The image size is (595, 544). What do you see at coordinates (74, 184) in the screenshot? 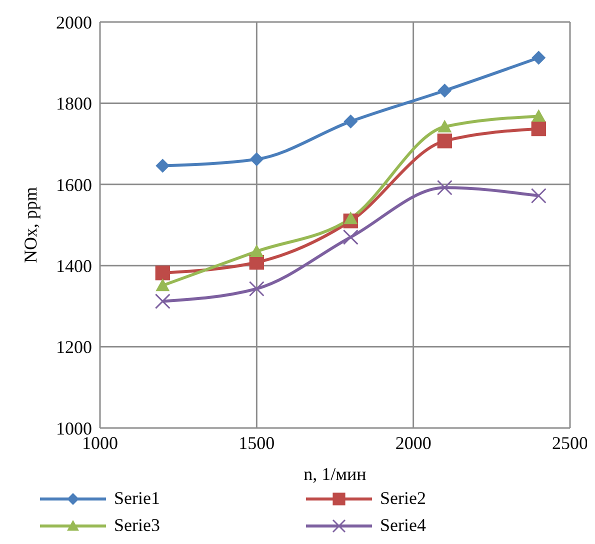
I see `y-tick-label: 1600` at bounding box center [74, 184].